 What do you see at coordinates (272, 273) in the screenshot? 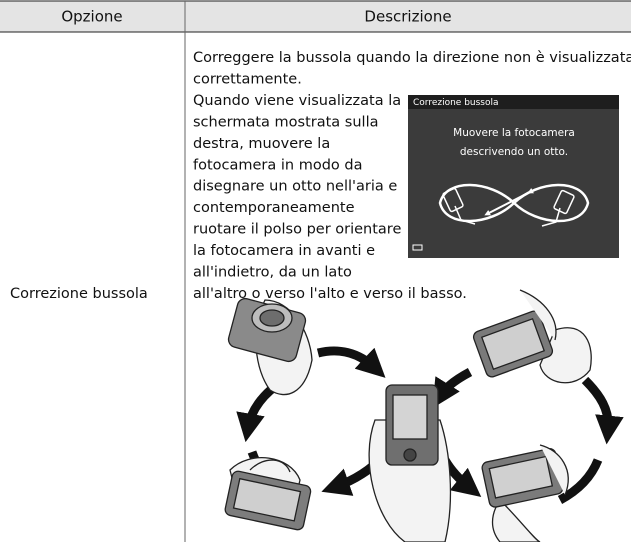
I see `description-line: all'indietro, da un lato` at bounding box center [272, 273].